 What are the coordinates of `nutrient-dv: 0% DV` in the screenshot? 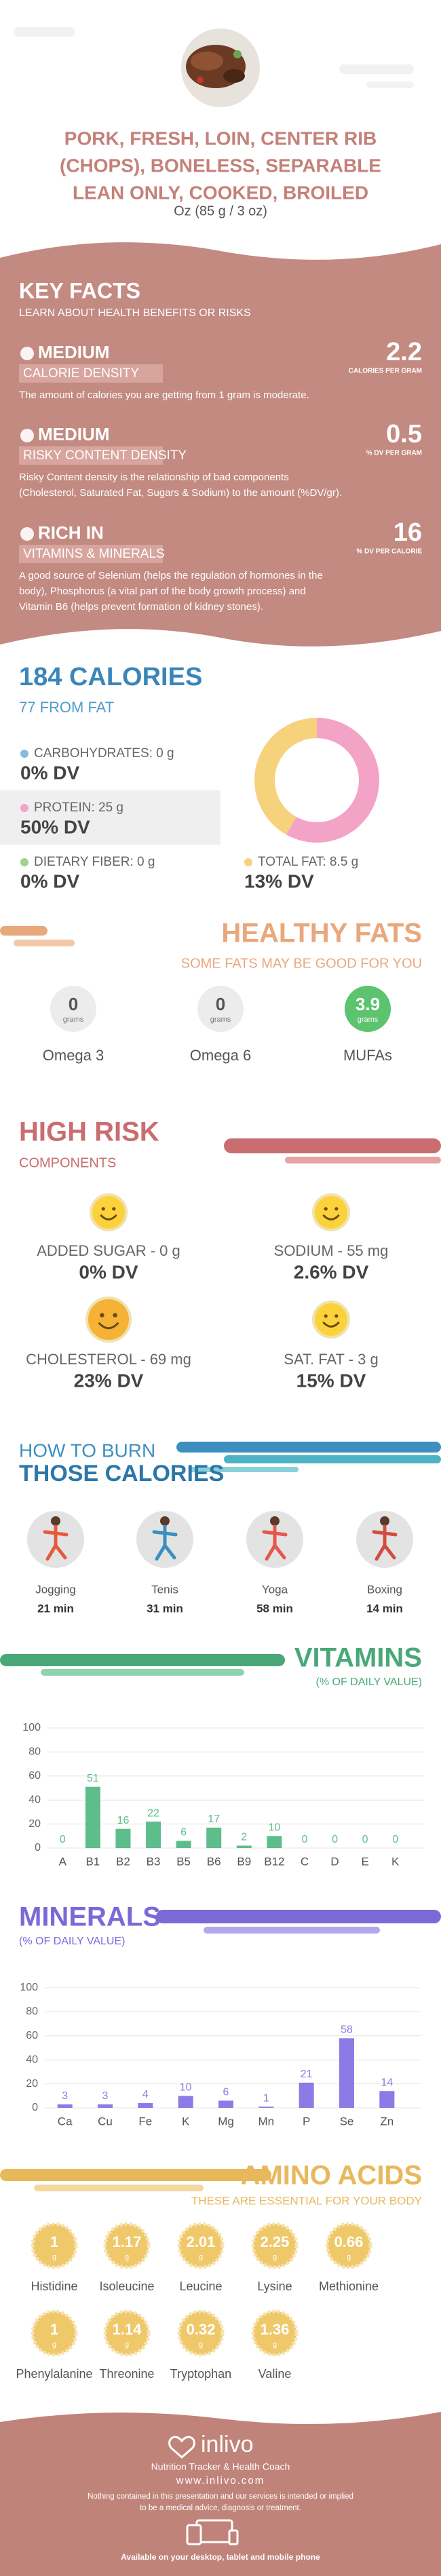 It's located at (49, 880).